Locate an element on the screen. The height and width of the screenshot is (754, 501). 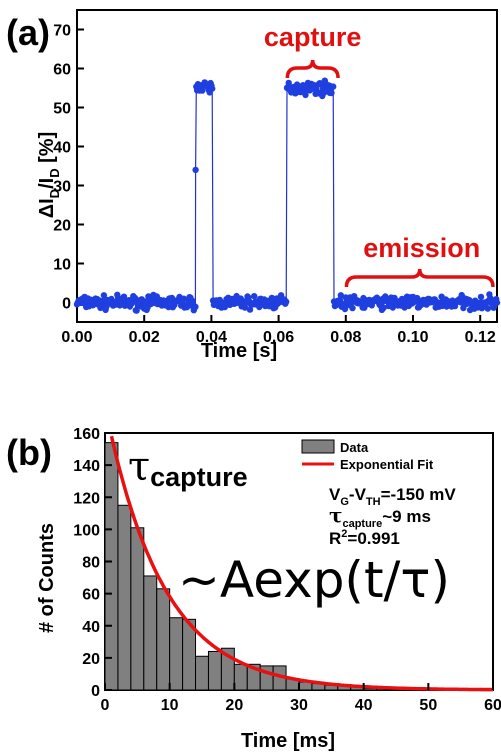
x-tick-label: 10 is located at coordinates (170, 705).